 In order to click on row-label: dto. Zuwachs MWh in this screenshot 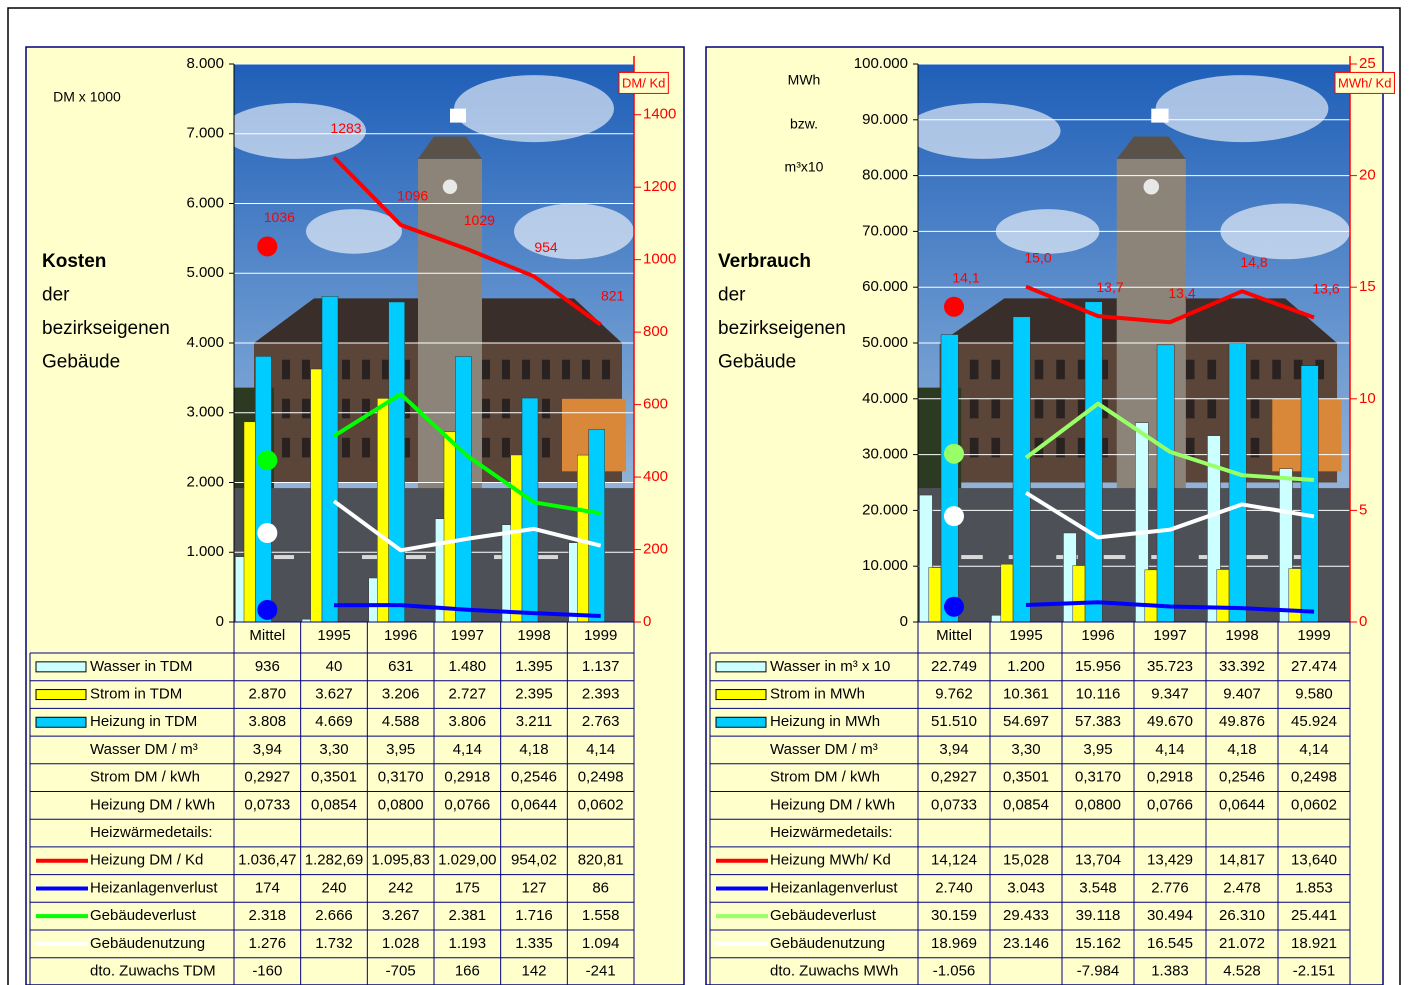, I will do `click(834, 971)`.